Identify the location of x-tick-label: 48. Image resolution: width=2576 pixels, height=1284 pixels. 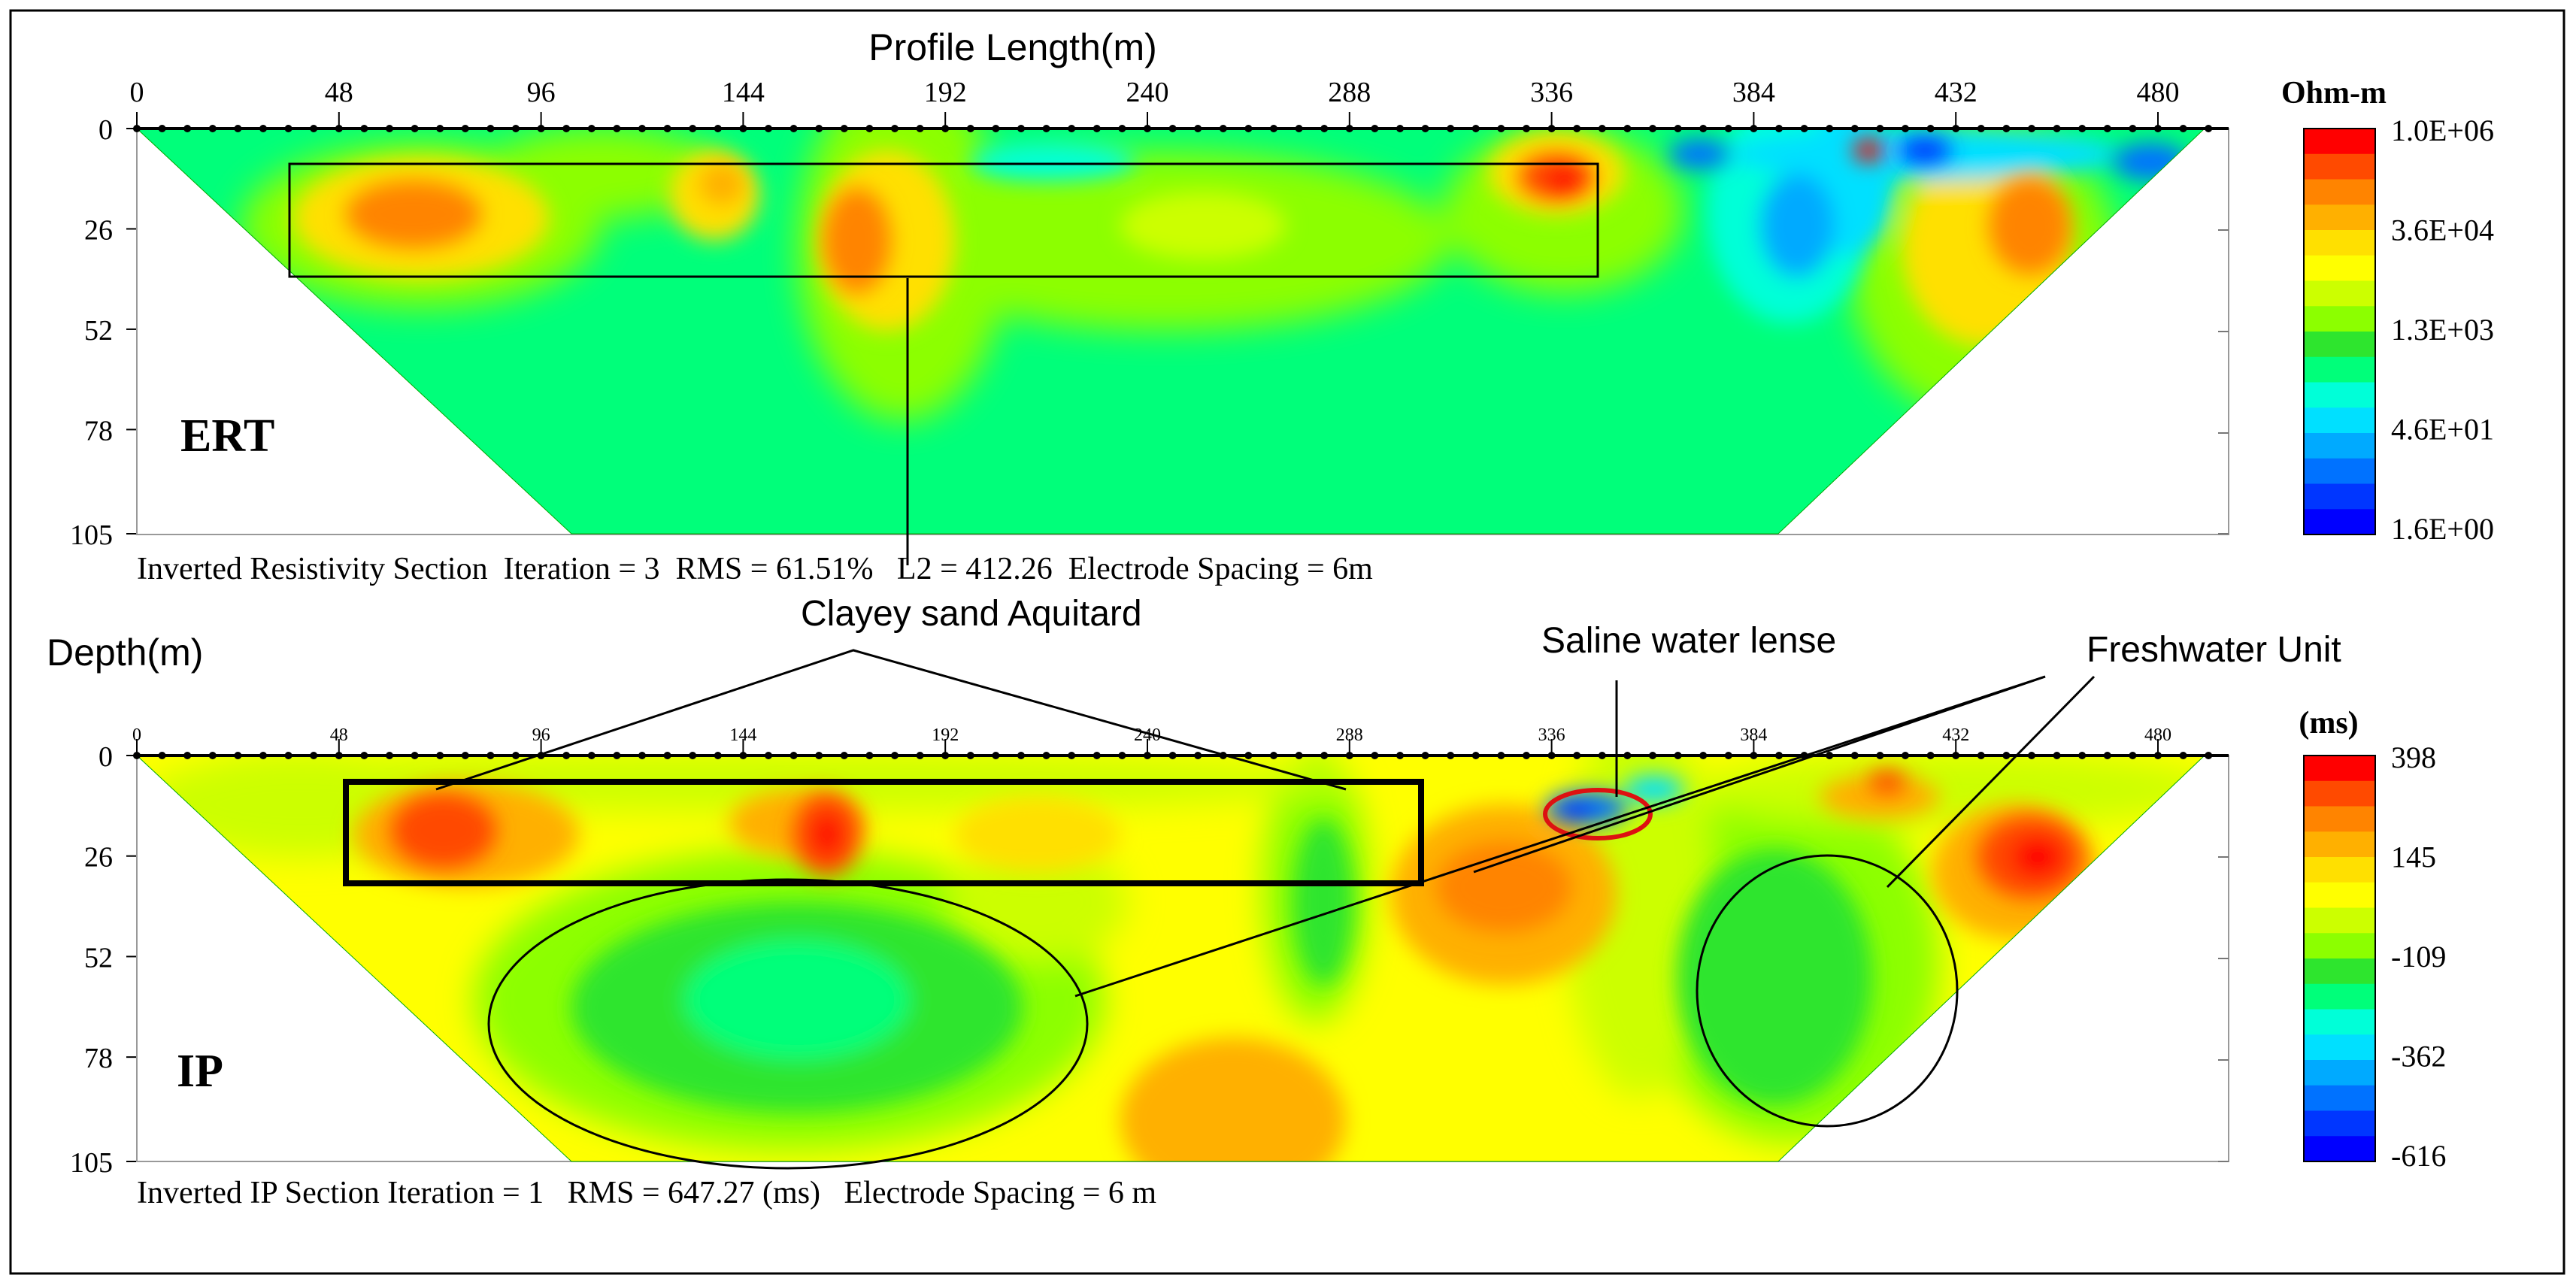
(339, 92).